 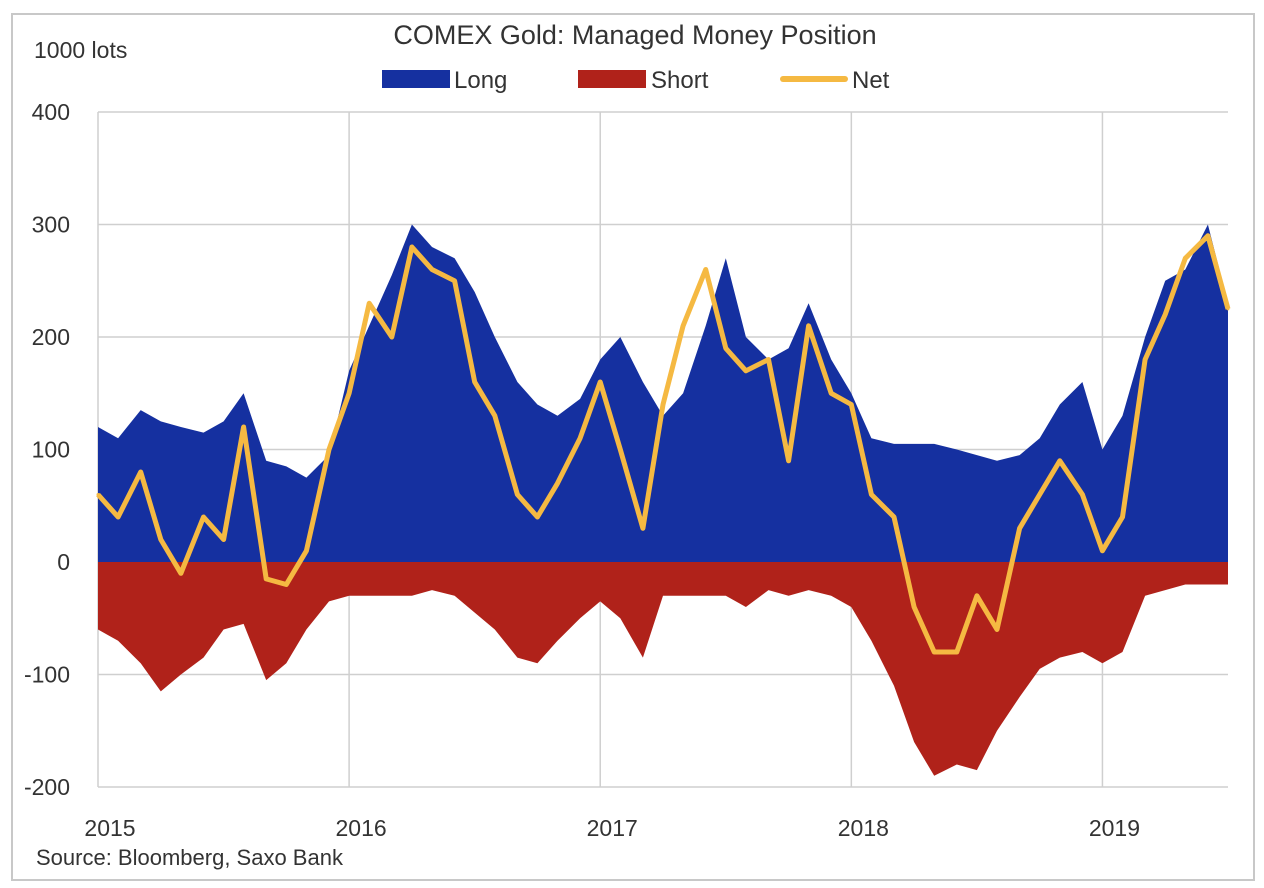 What do you see at coordinates (814, 79) in the screenshot?
I see `legend-swatch-net` at bounding box center [814, 79].